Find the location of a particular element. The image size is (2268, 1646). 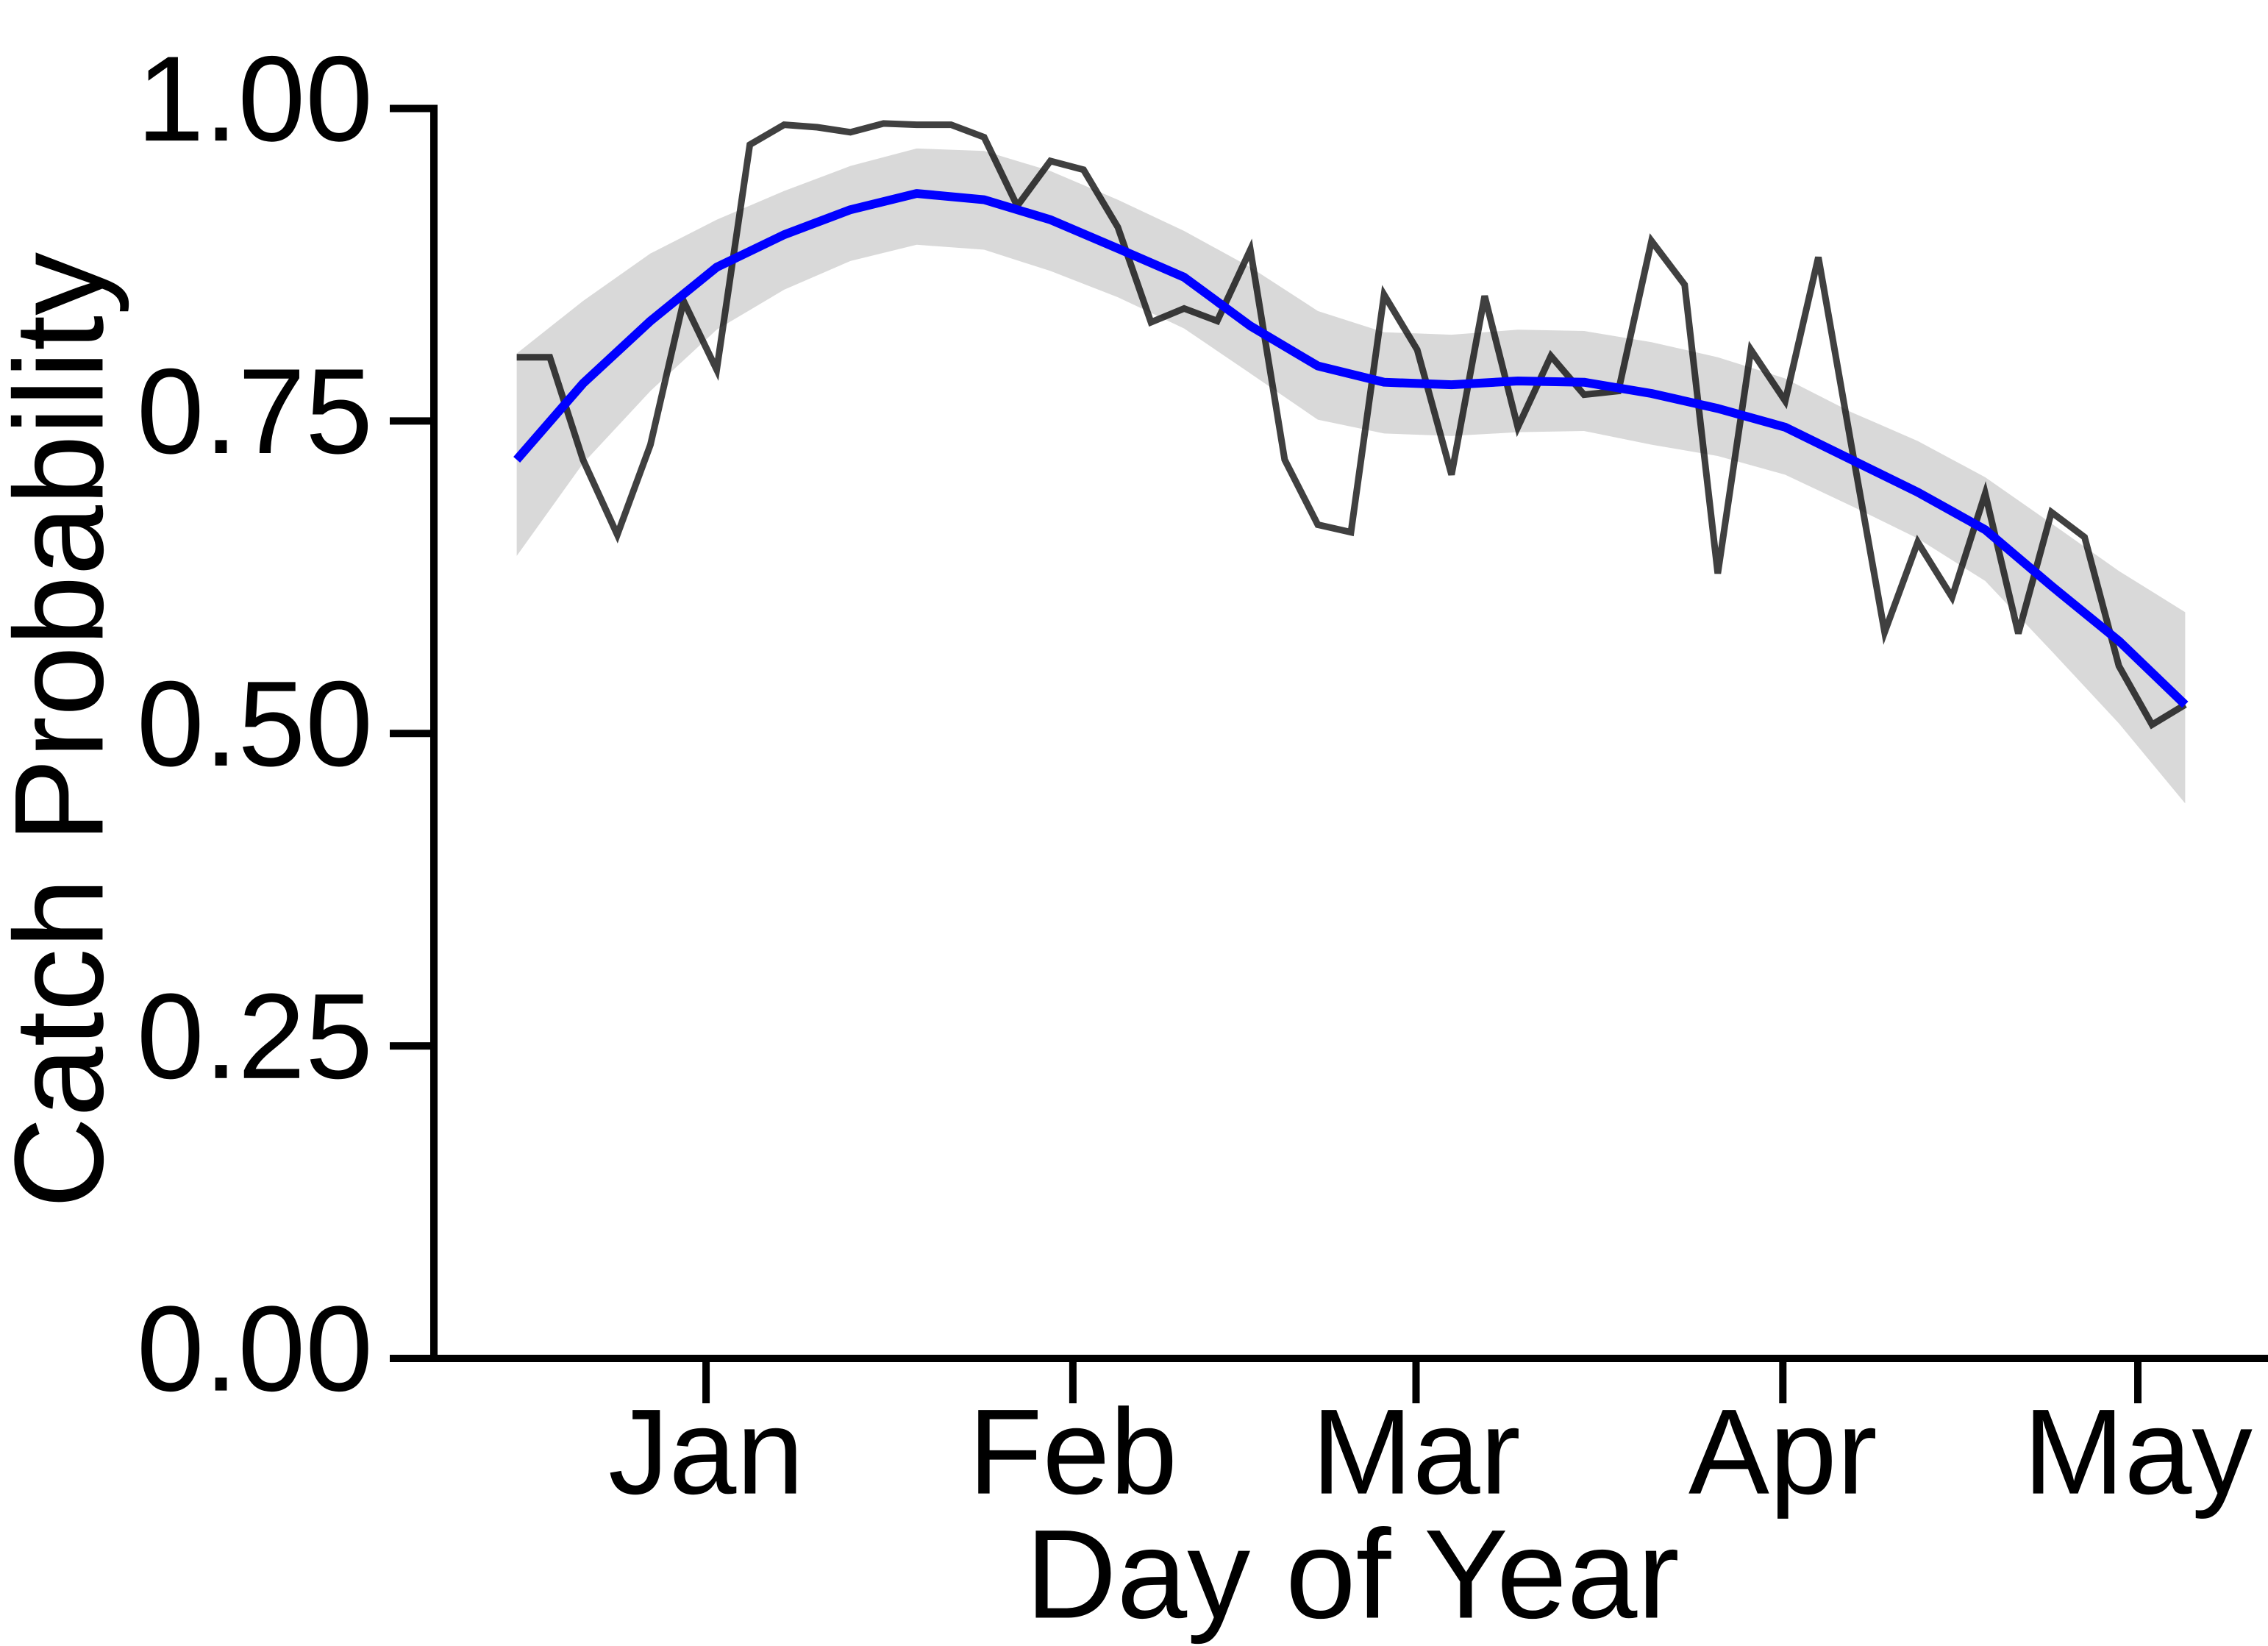

y-tick-label: 0.50 is located at coordinates (255, 723).